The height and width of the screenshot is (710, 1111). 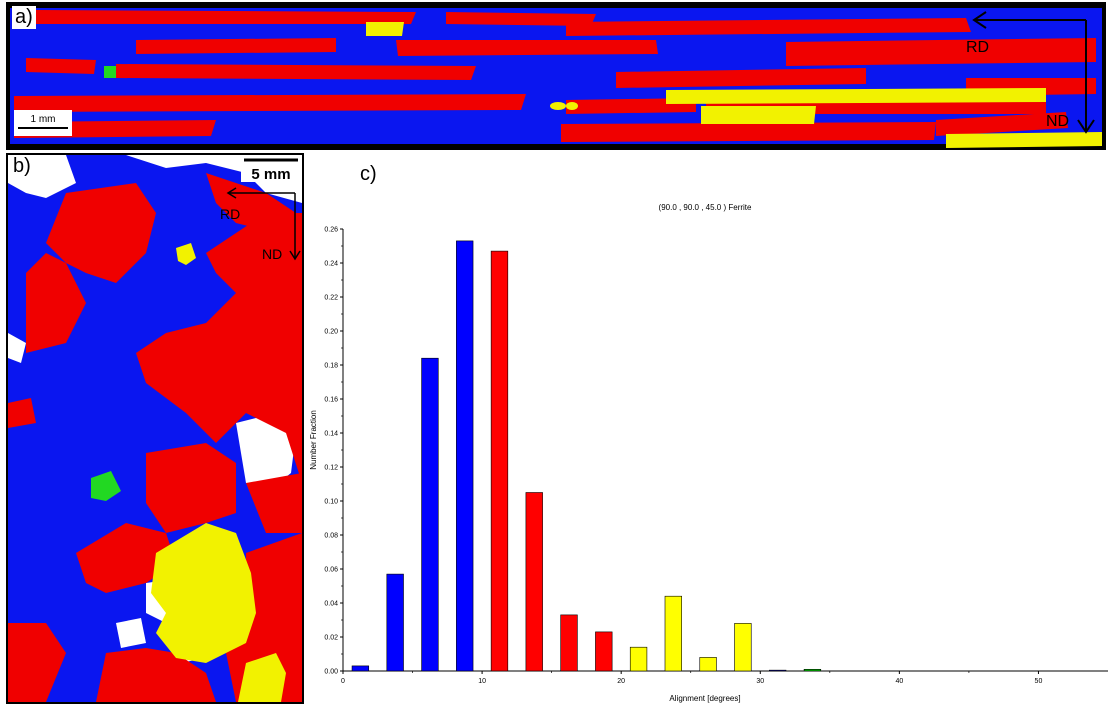 I want to click on y-tick-label: 0.26, so click(x=331, y=230).